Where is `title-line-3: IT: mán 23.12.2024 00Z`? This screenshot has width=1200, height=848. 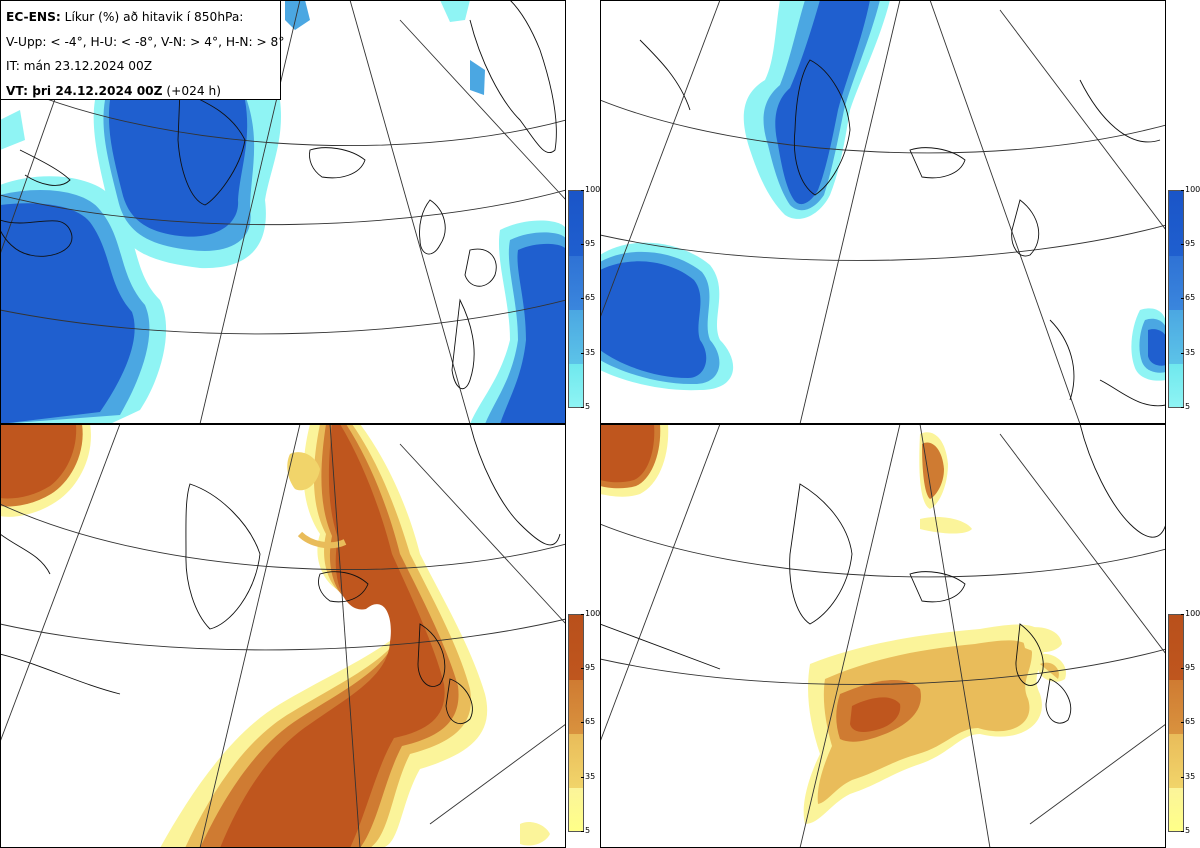
title-line-3: IT: mán 23.12.2024 00Z is located at coordinates (79, 66).